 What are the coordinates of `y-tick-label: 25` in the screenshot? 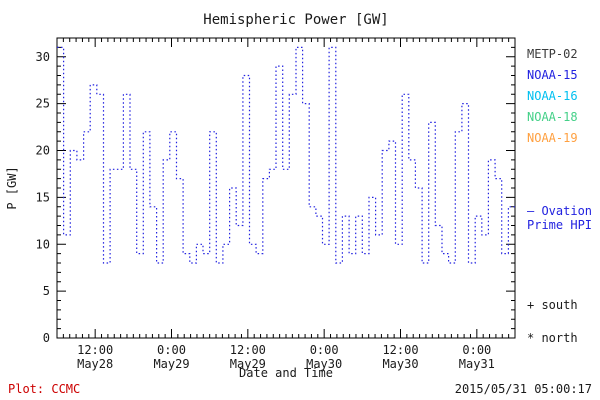 It's located at (43, 104).